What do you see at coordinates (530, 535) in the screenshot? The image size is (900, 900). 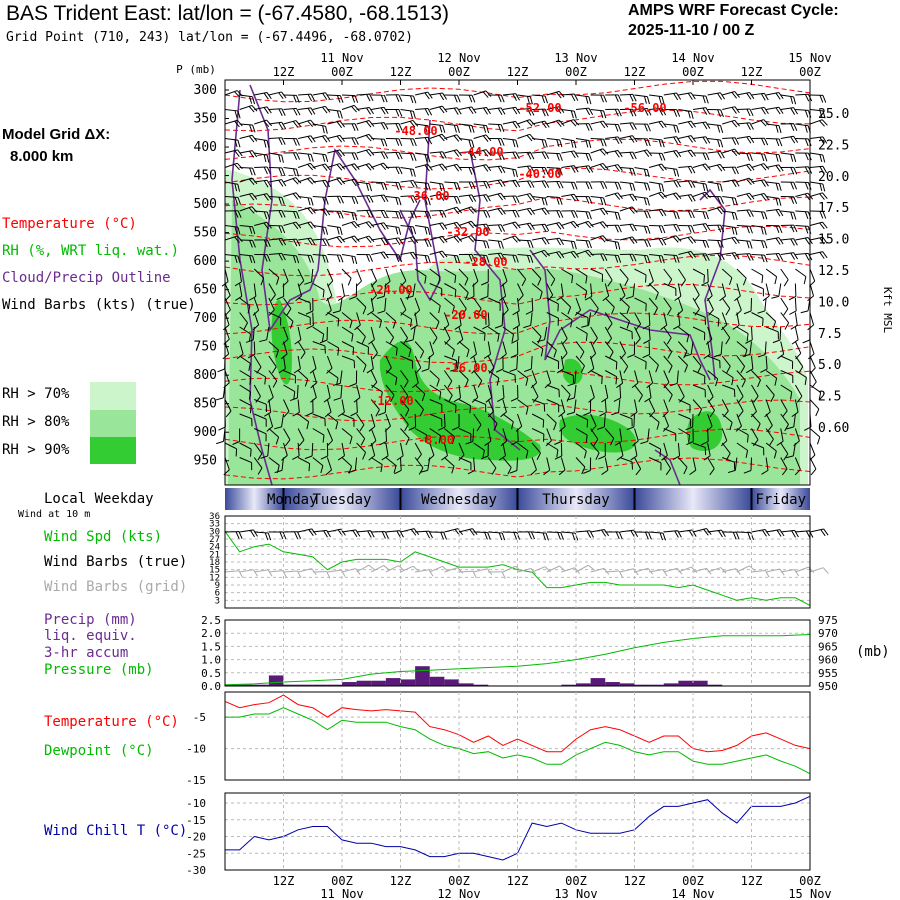 I see `wind-barb-true-flag` at bounding box center [530, 535].